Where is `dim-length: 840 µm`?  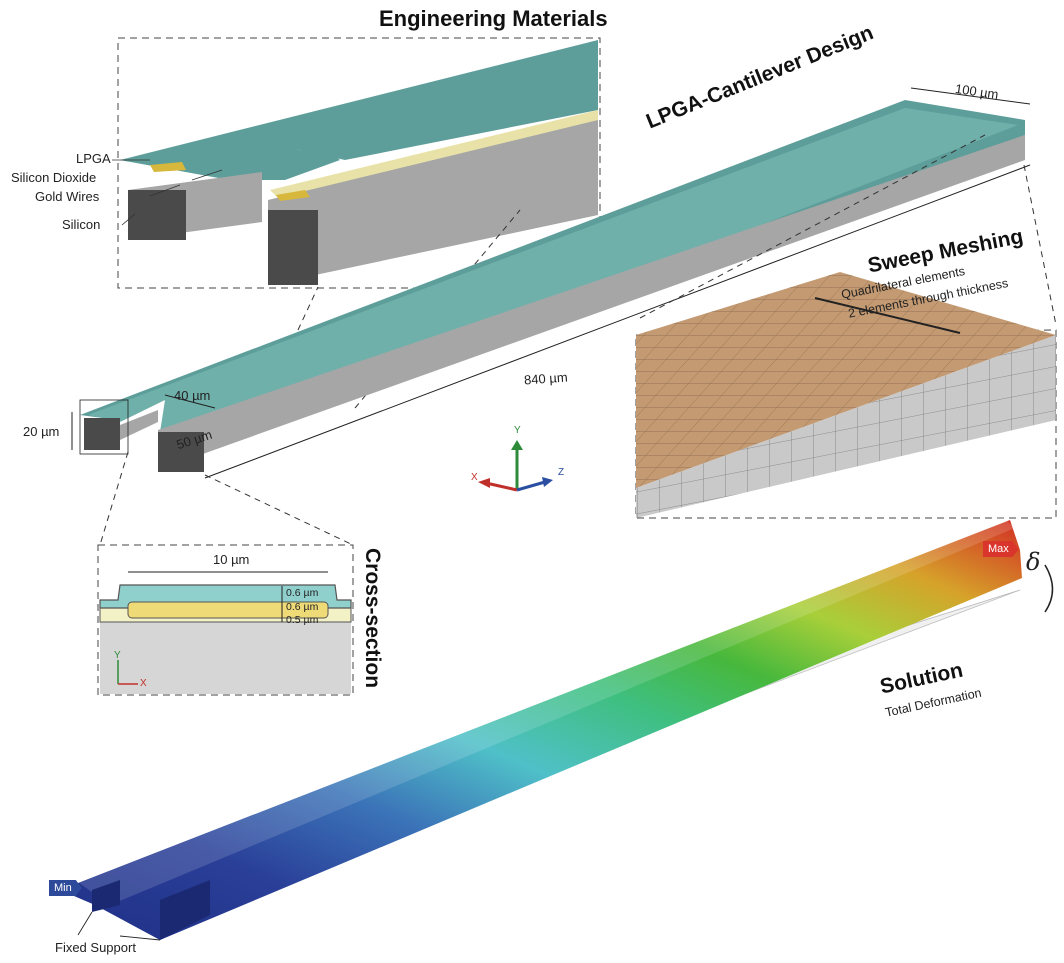 dim-length: 840 µm is located at coordinates (546, 378).